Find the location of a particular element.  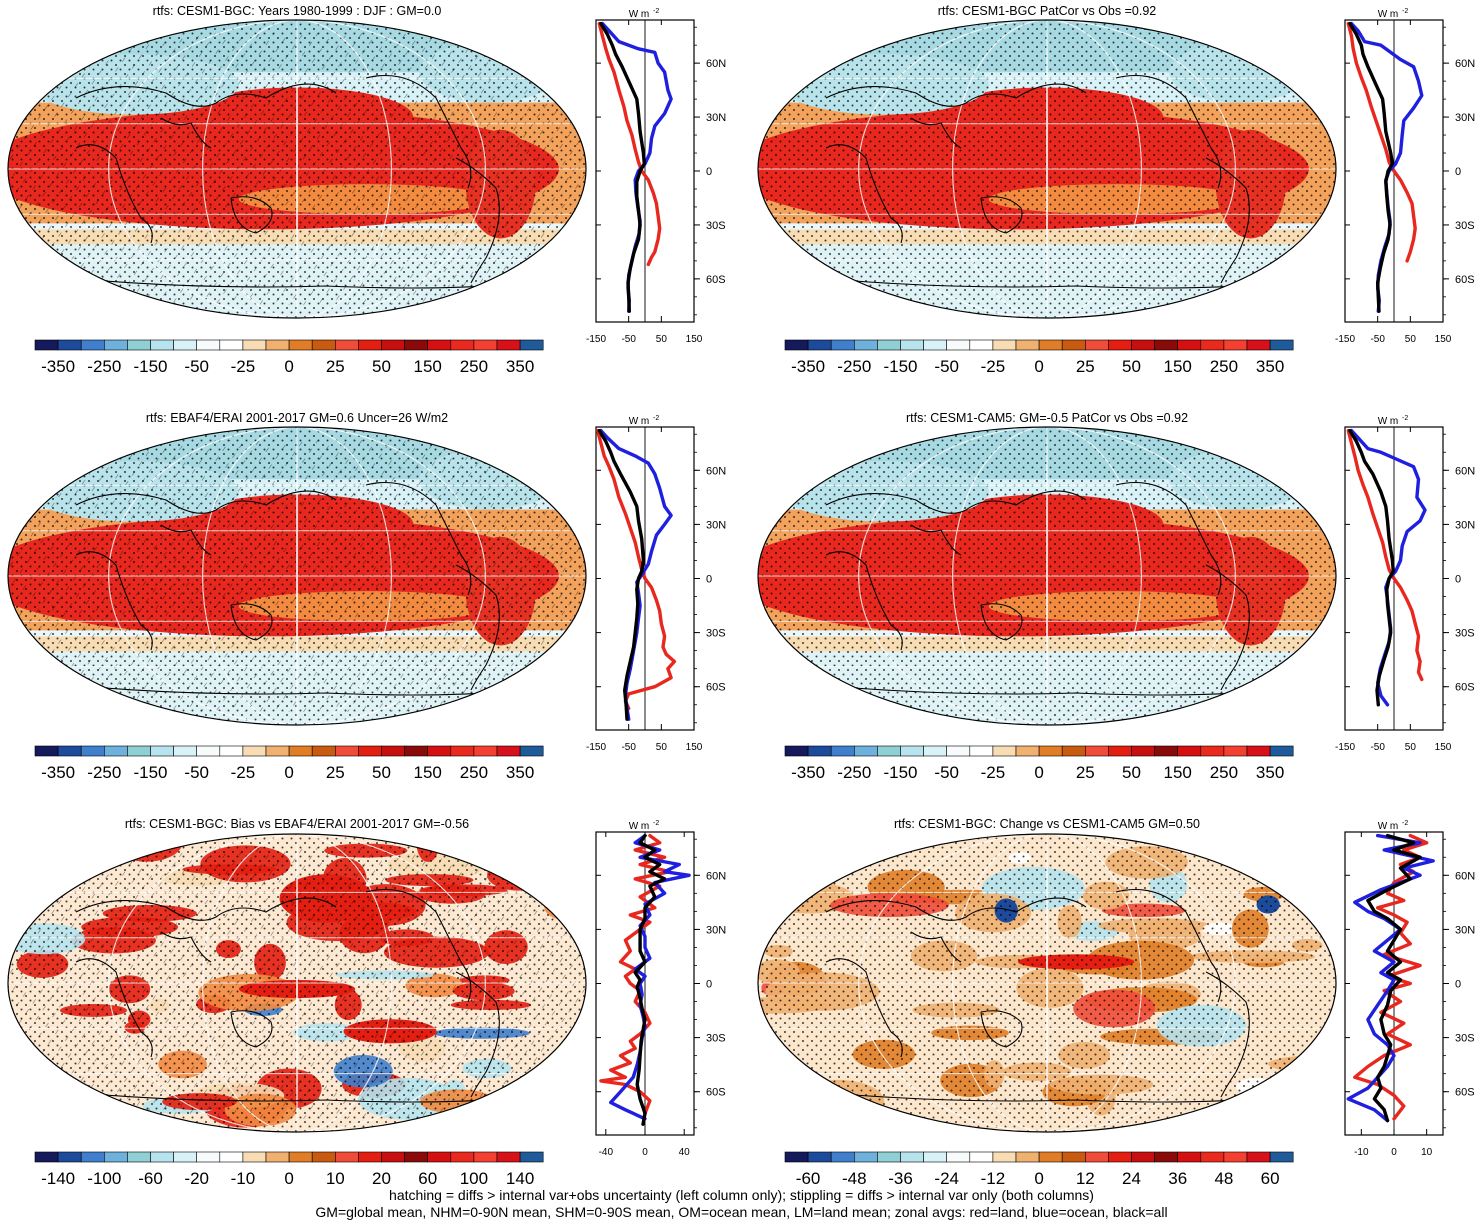

zonal-lat-tick-label: 30S is located at coordinates (1465, 226).